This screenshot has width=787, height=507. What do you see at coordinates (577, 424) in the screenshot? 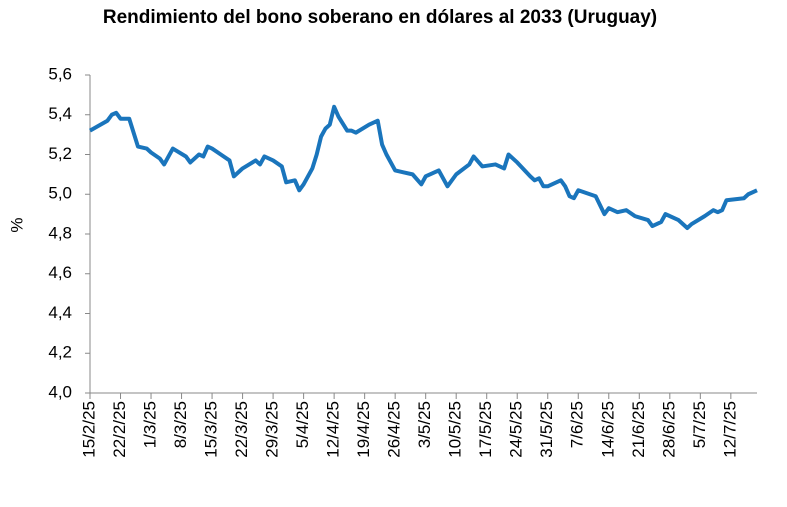
I see `x-tick-label: 7/6/25` at bounding box center [577, 424].